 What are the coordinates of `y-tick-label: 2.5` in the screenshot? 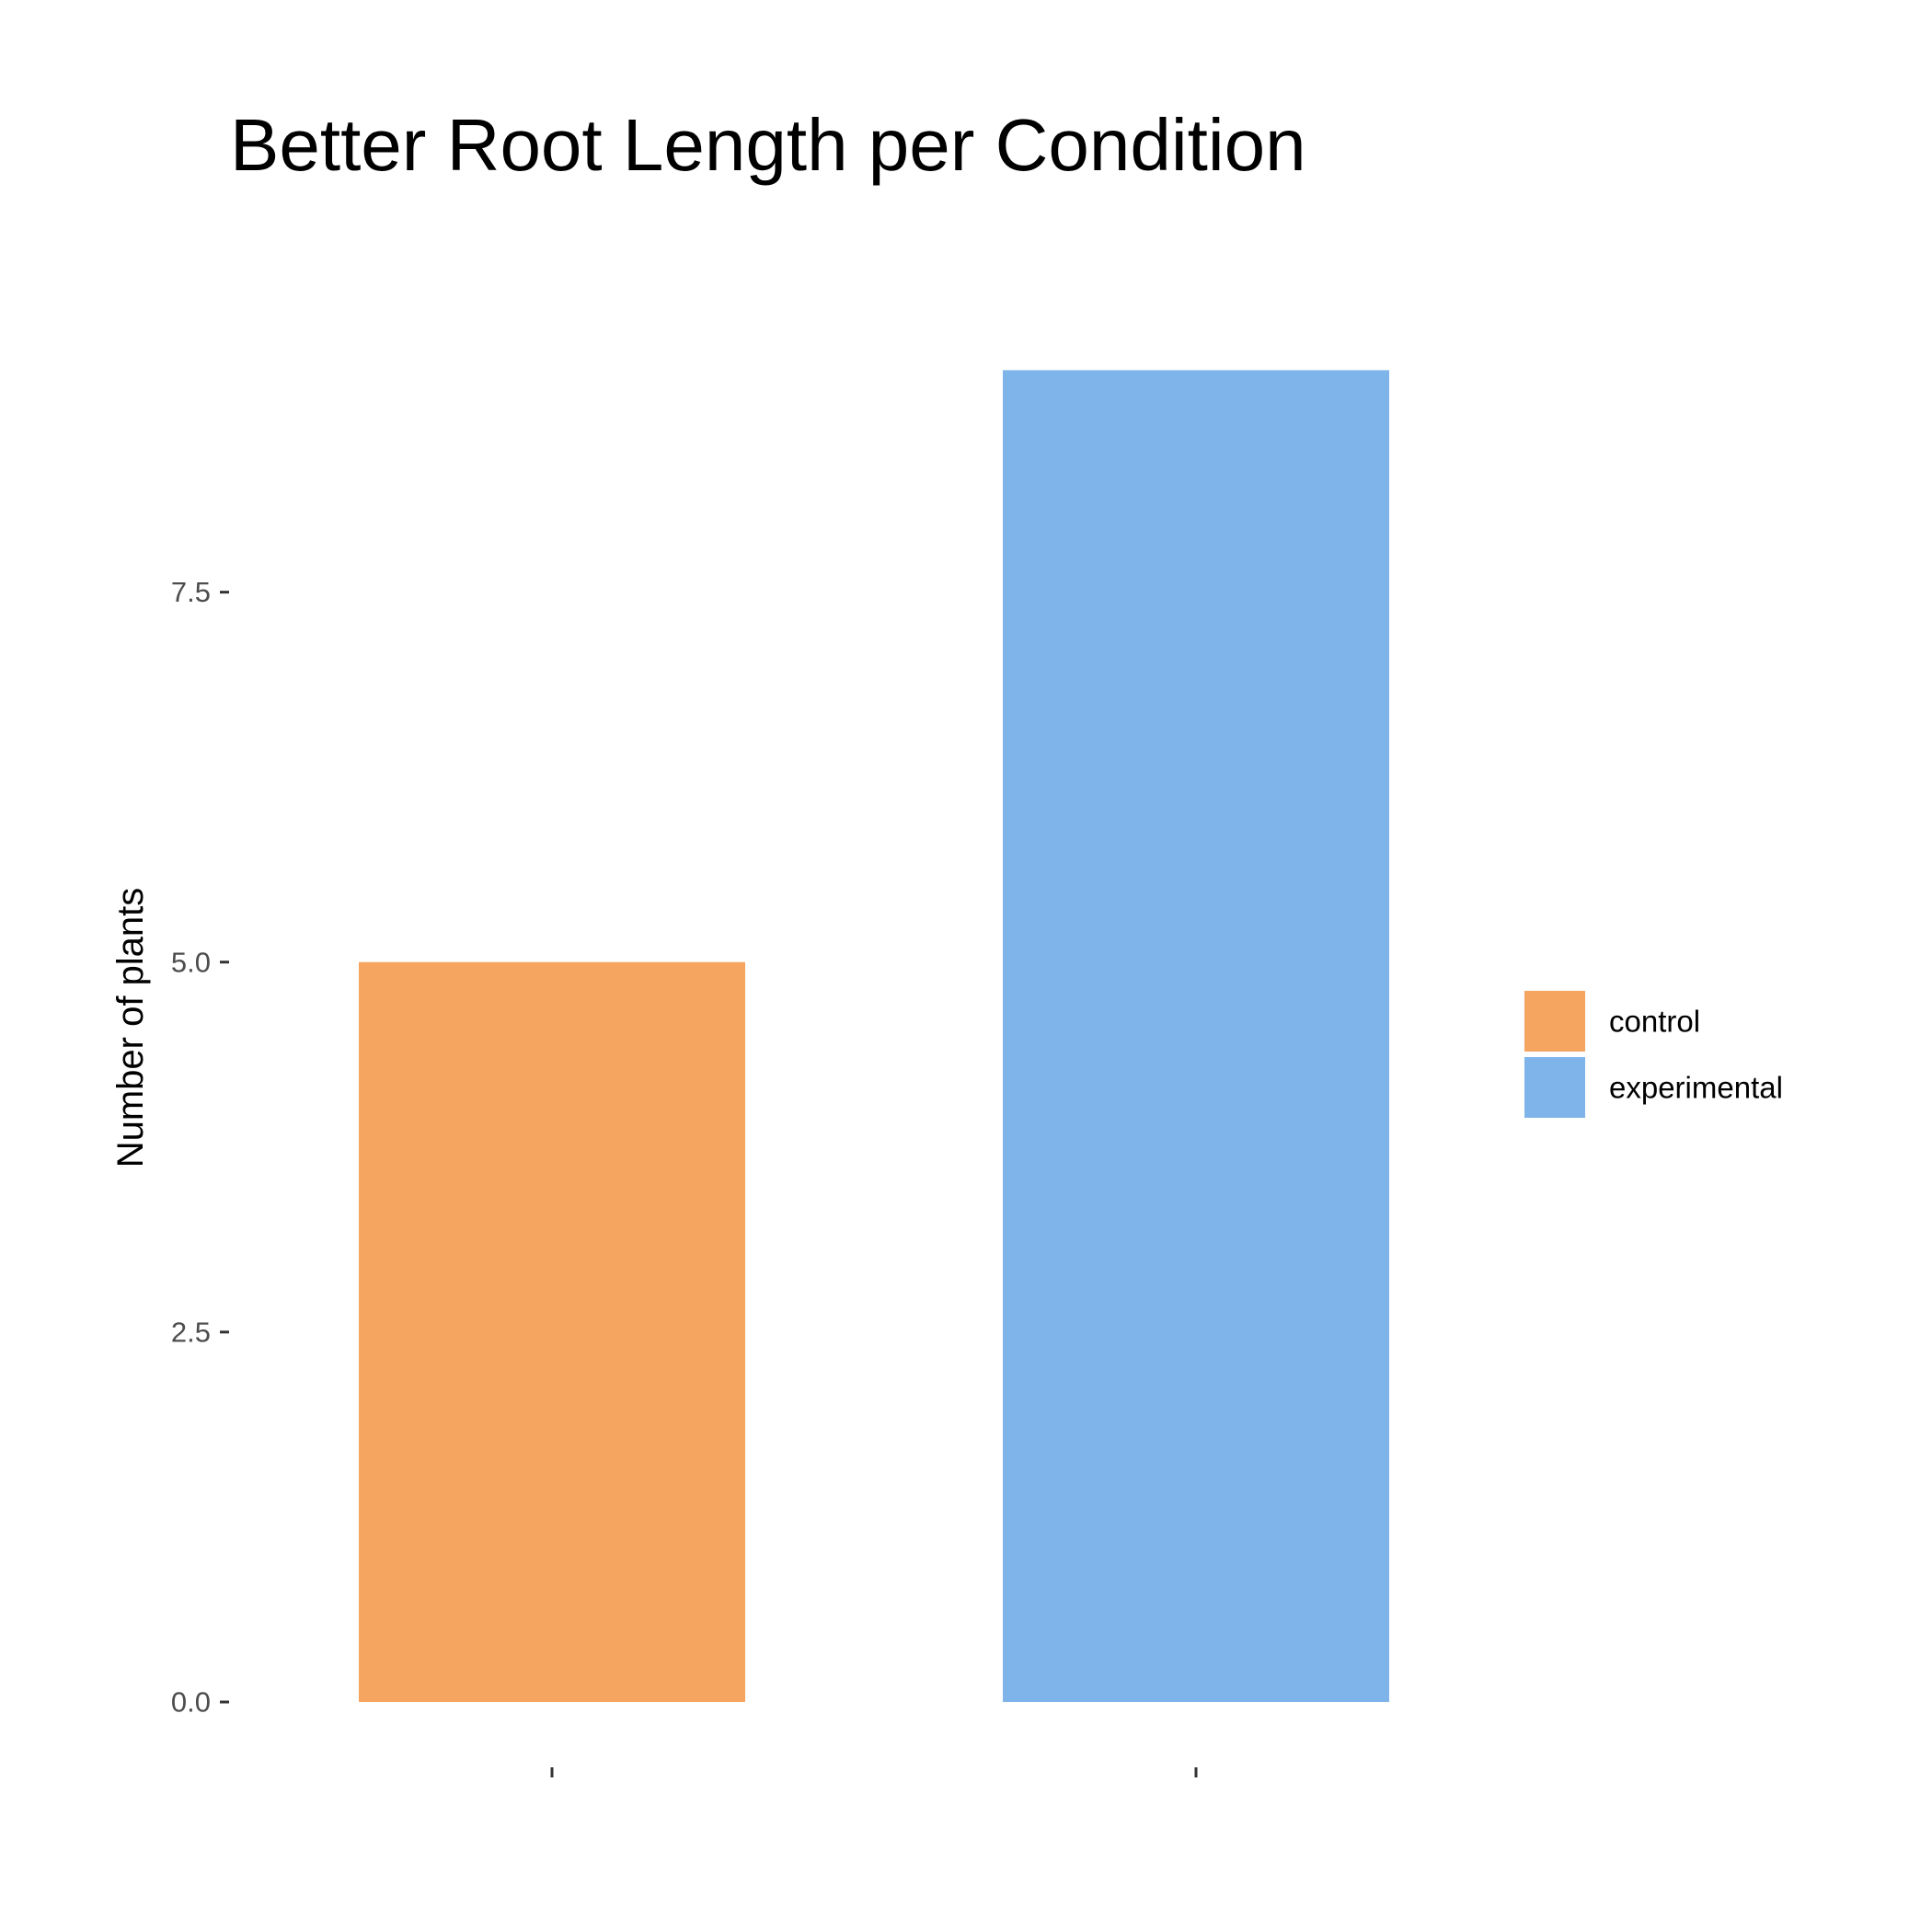 It's located at (191, 1332).